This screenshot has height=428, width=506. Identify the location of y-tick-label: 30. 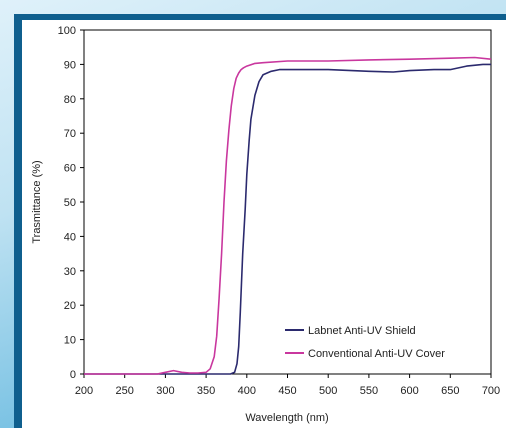
(70, 272).